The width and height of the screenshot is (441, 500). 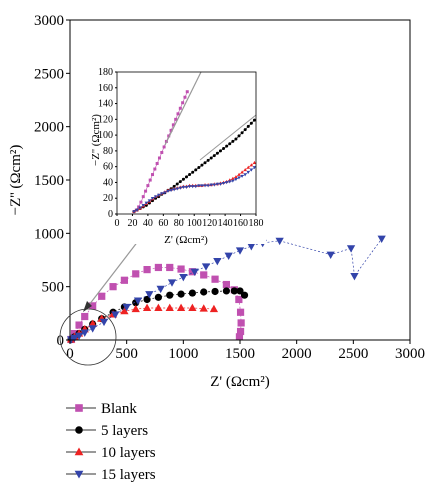 What do you see at coordinates (79, 451) in the screenshot?
I see `legend-marker-10-layers` at bounding box center [79, 451].